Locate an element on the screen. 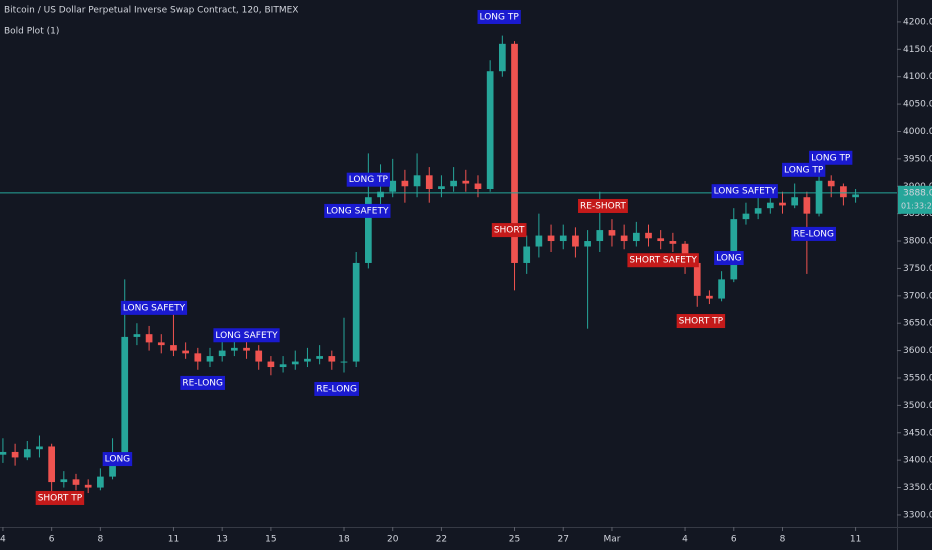 The width and height of the screenshot is (932, 550). y-tick-label: 3450.0 is located at coordinates (917, 433).